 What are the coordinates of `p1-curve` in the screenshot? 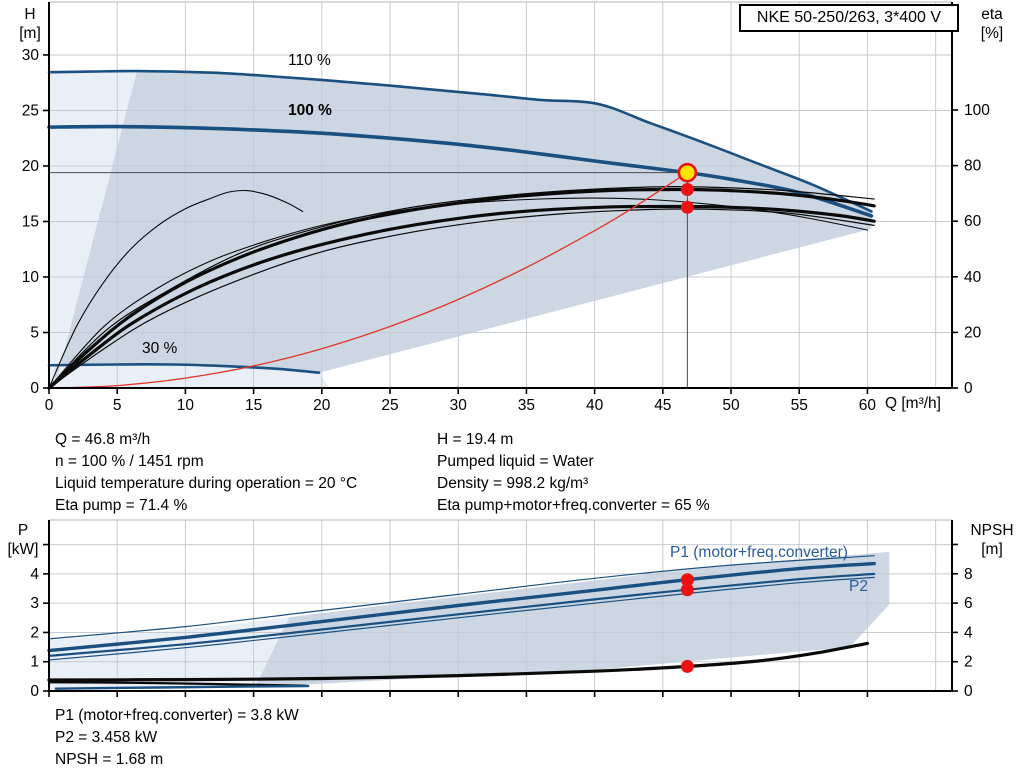 It's located at (461, 607).